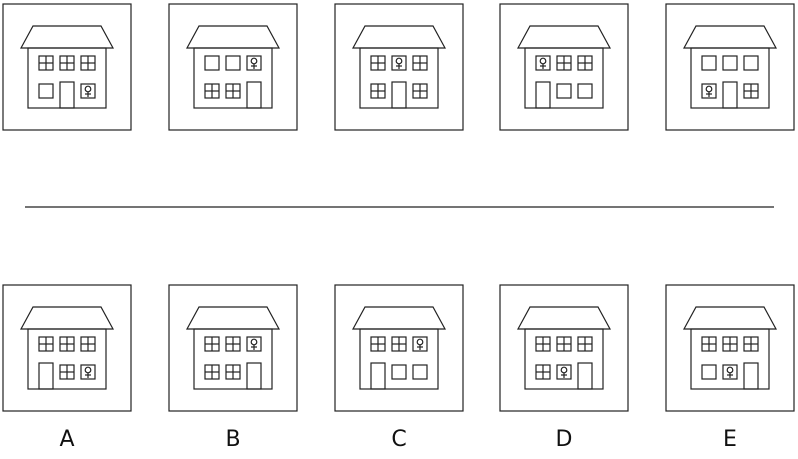 Image resolution: width=798 pixels, height=459 pixels. I want to click on option-label: D, so click(564, 439).